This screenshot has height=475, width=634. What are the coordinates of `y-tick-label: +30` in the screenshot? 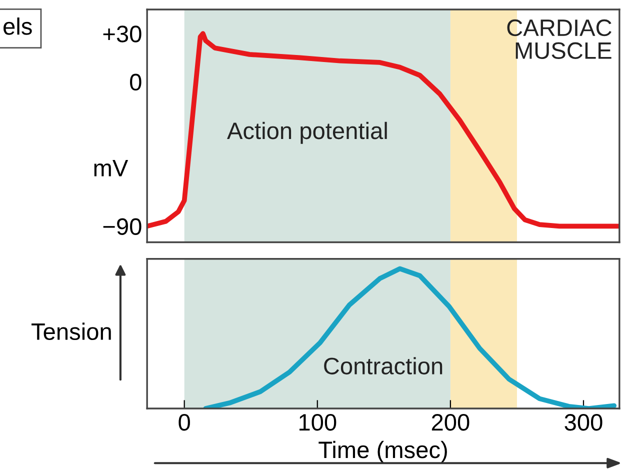 It's located at (122, 34).